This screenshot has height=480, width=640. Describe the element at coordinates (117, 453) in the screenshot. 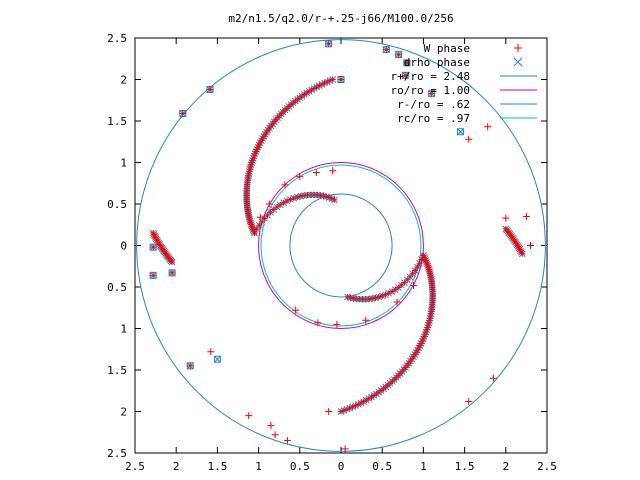

I see `y-tick-label: 2.5` at that location.